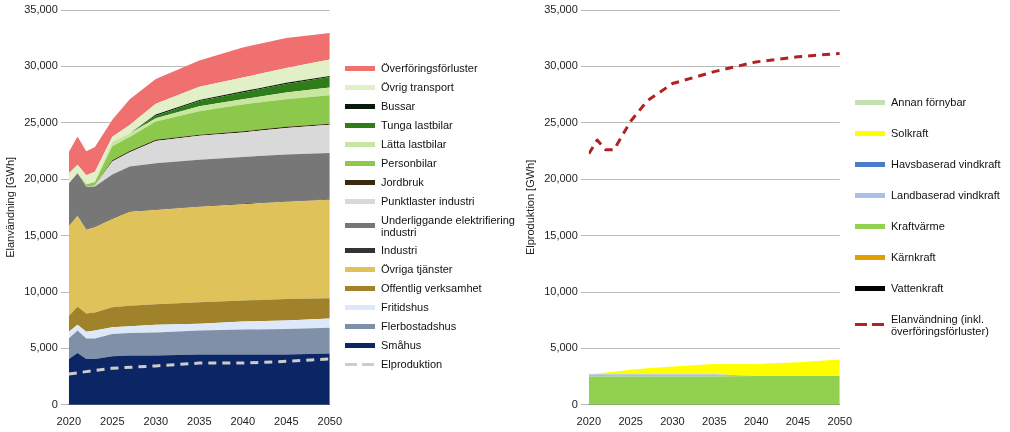 Image resolution: width=1010 pixels, height=432 pixels. I want to click on legend-label: Övrig transport, so click(417, 87).